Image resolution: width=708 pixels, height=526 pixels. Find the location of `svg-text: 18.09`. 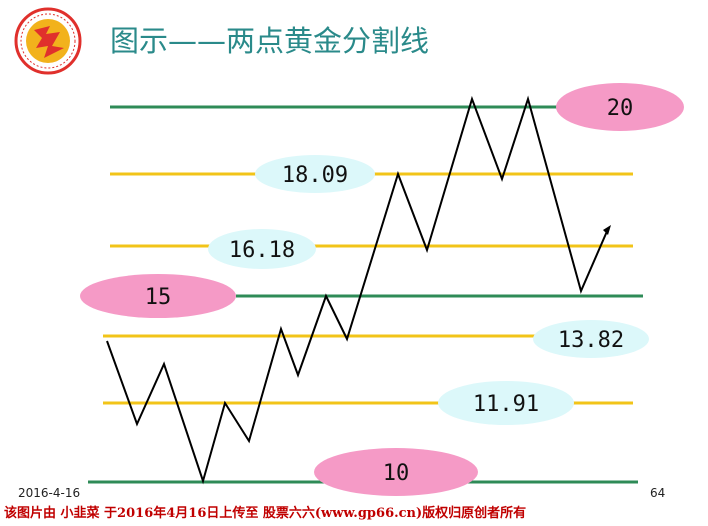

svg-text: 18.09 is located at coordinates (315, 175).